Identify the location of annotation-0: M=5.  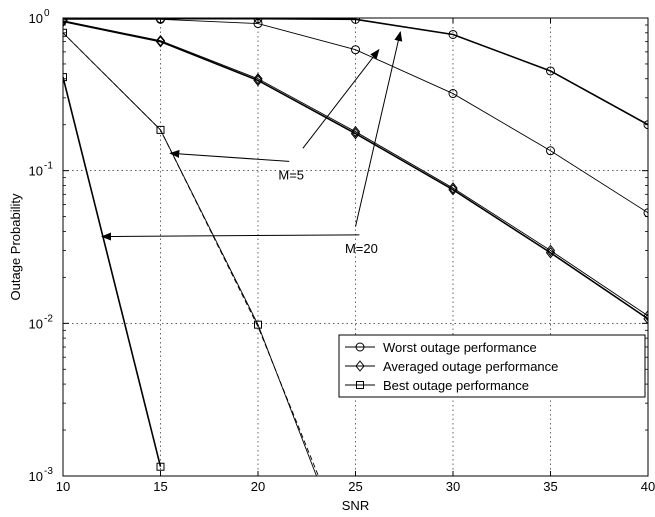
(274, 115).